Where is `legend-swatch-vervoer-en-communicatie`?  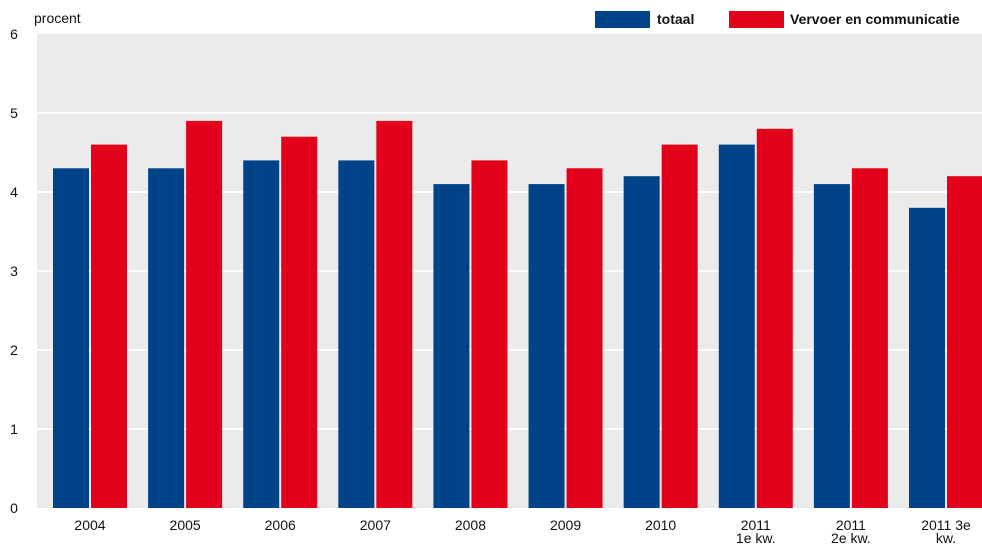
legend-swatch-vervoer-en-communicatie is located at coordinates (756, 19).